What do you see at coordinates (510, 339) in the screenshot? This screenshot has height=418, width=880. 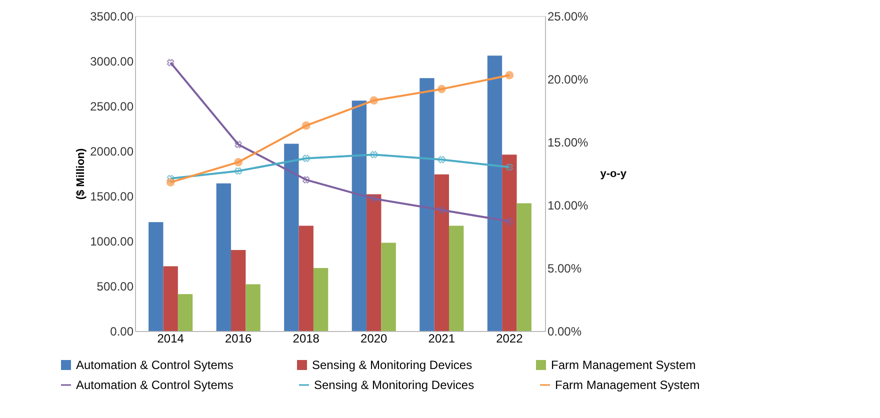 I see `x-tick-label: 2022` at bounding box center [510, 339].